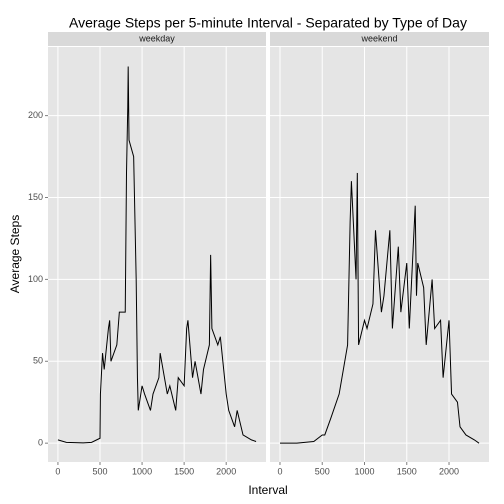 Image resolution: width=504 pixels, height=504 pixels. I want to click on strip-label: weekend, so click(378, 38).